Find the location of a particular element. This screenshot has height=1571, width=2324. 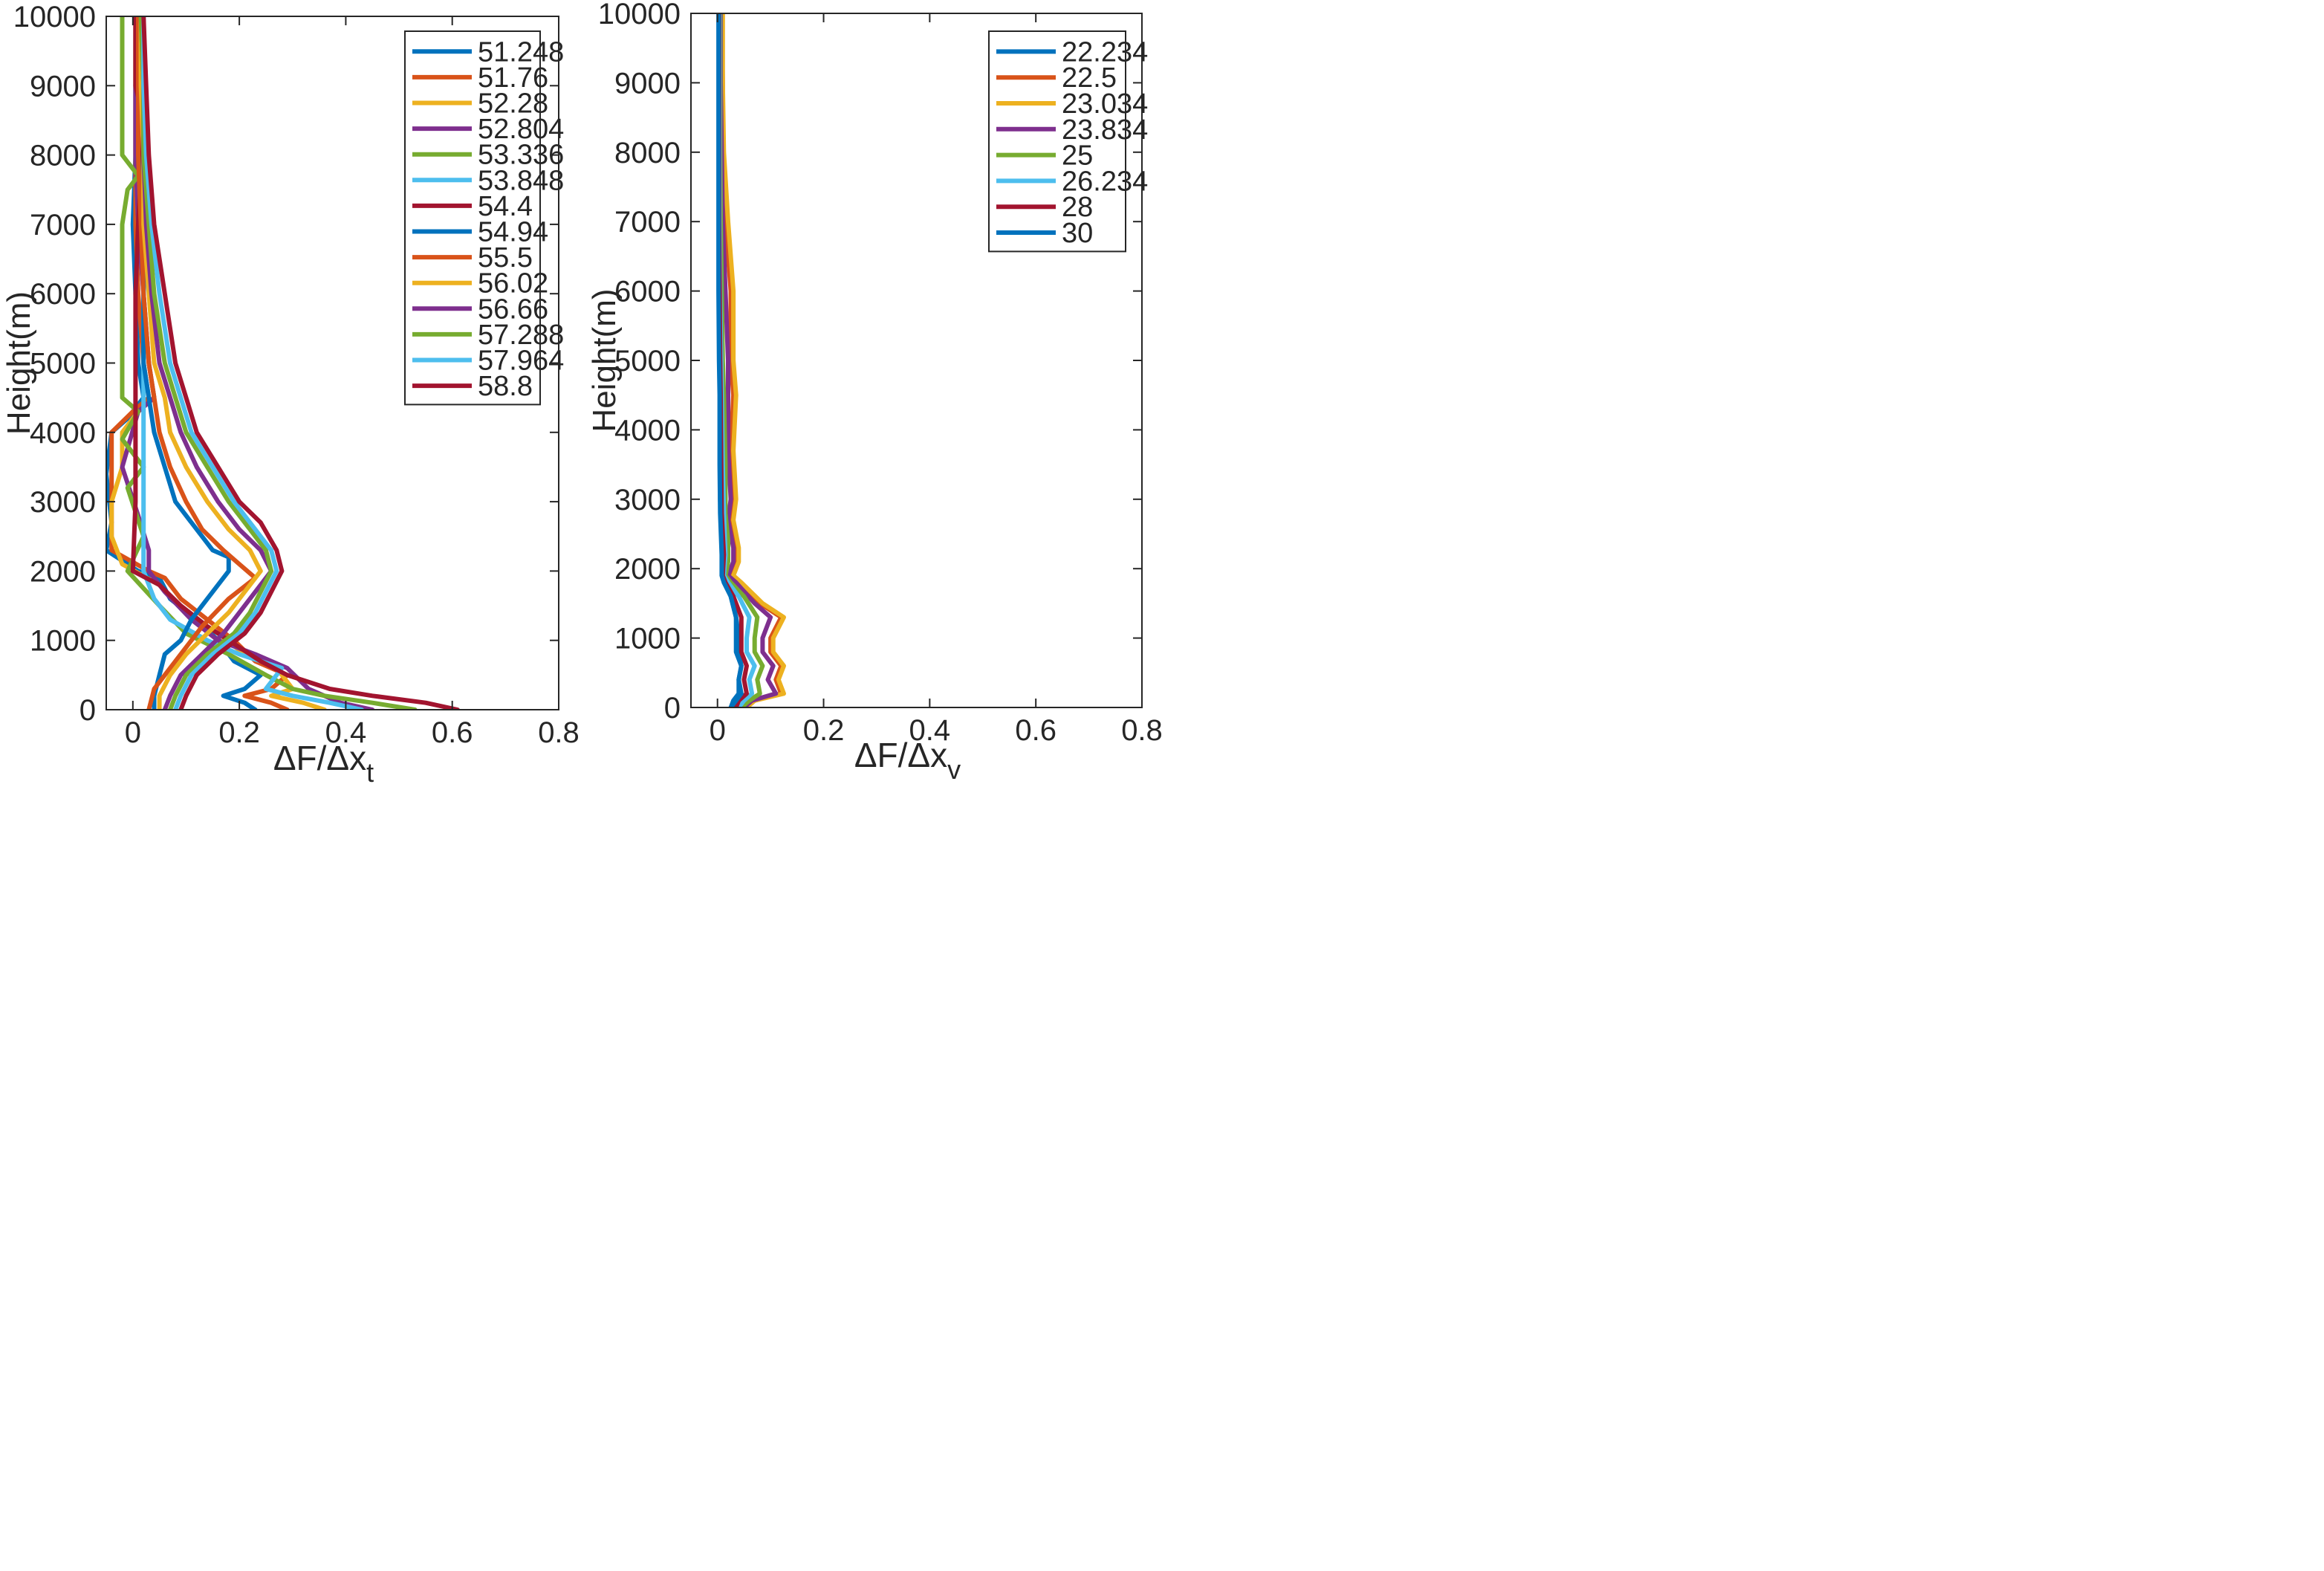

series-line-56.02 is located at coordinates (200, 363).